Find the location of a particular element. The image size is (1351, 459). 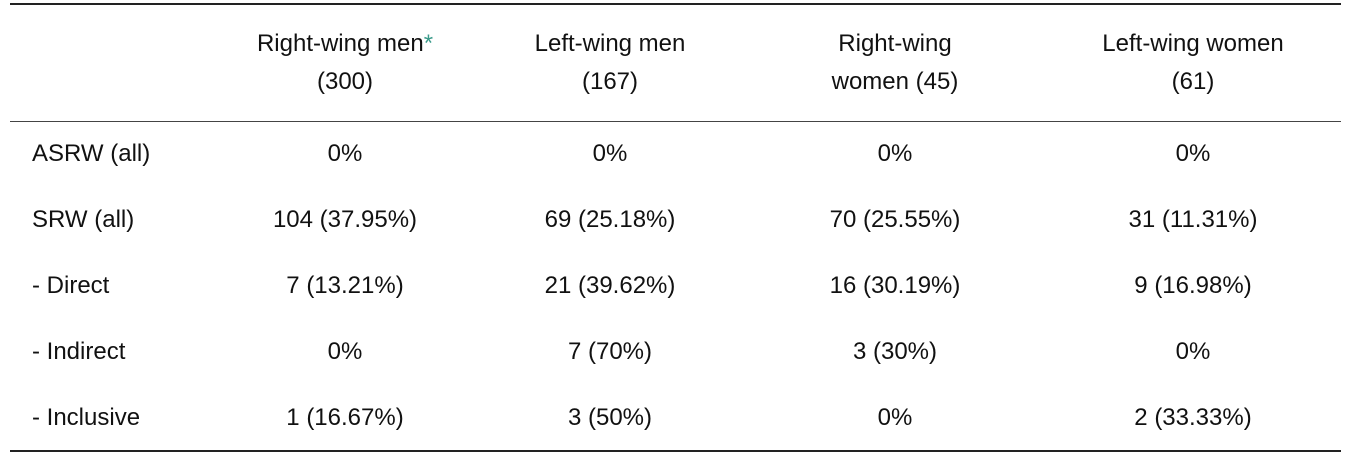

column-count: (300) is located at coordinates (345, 81).